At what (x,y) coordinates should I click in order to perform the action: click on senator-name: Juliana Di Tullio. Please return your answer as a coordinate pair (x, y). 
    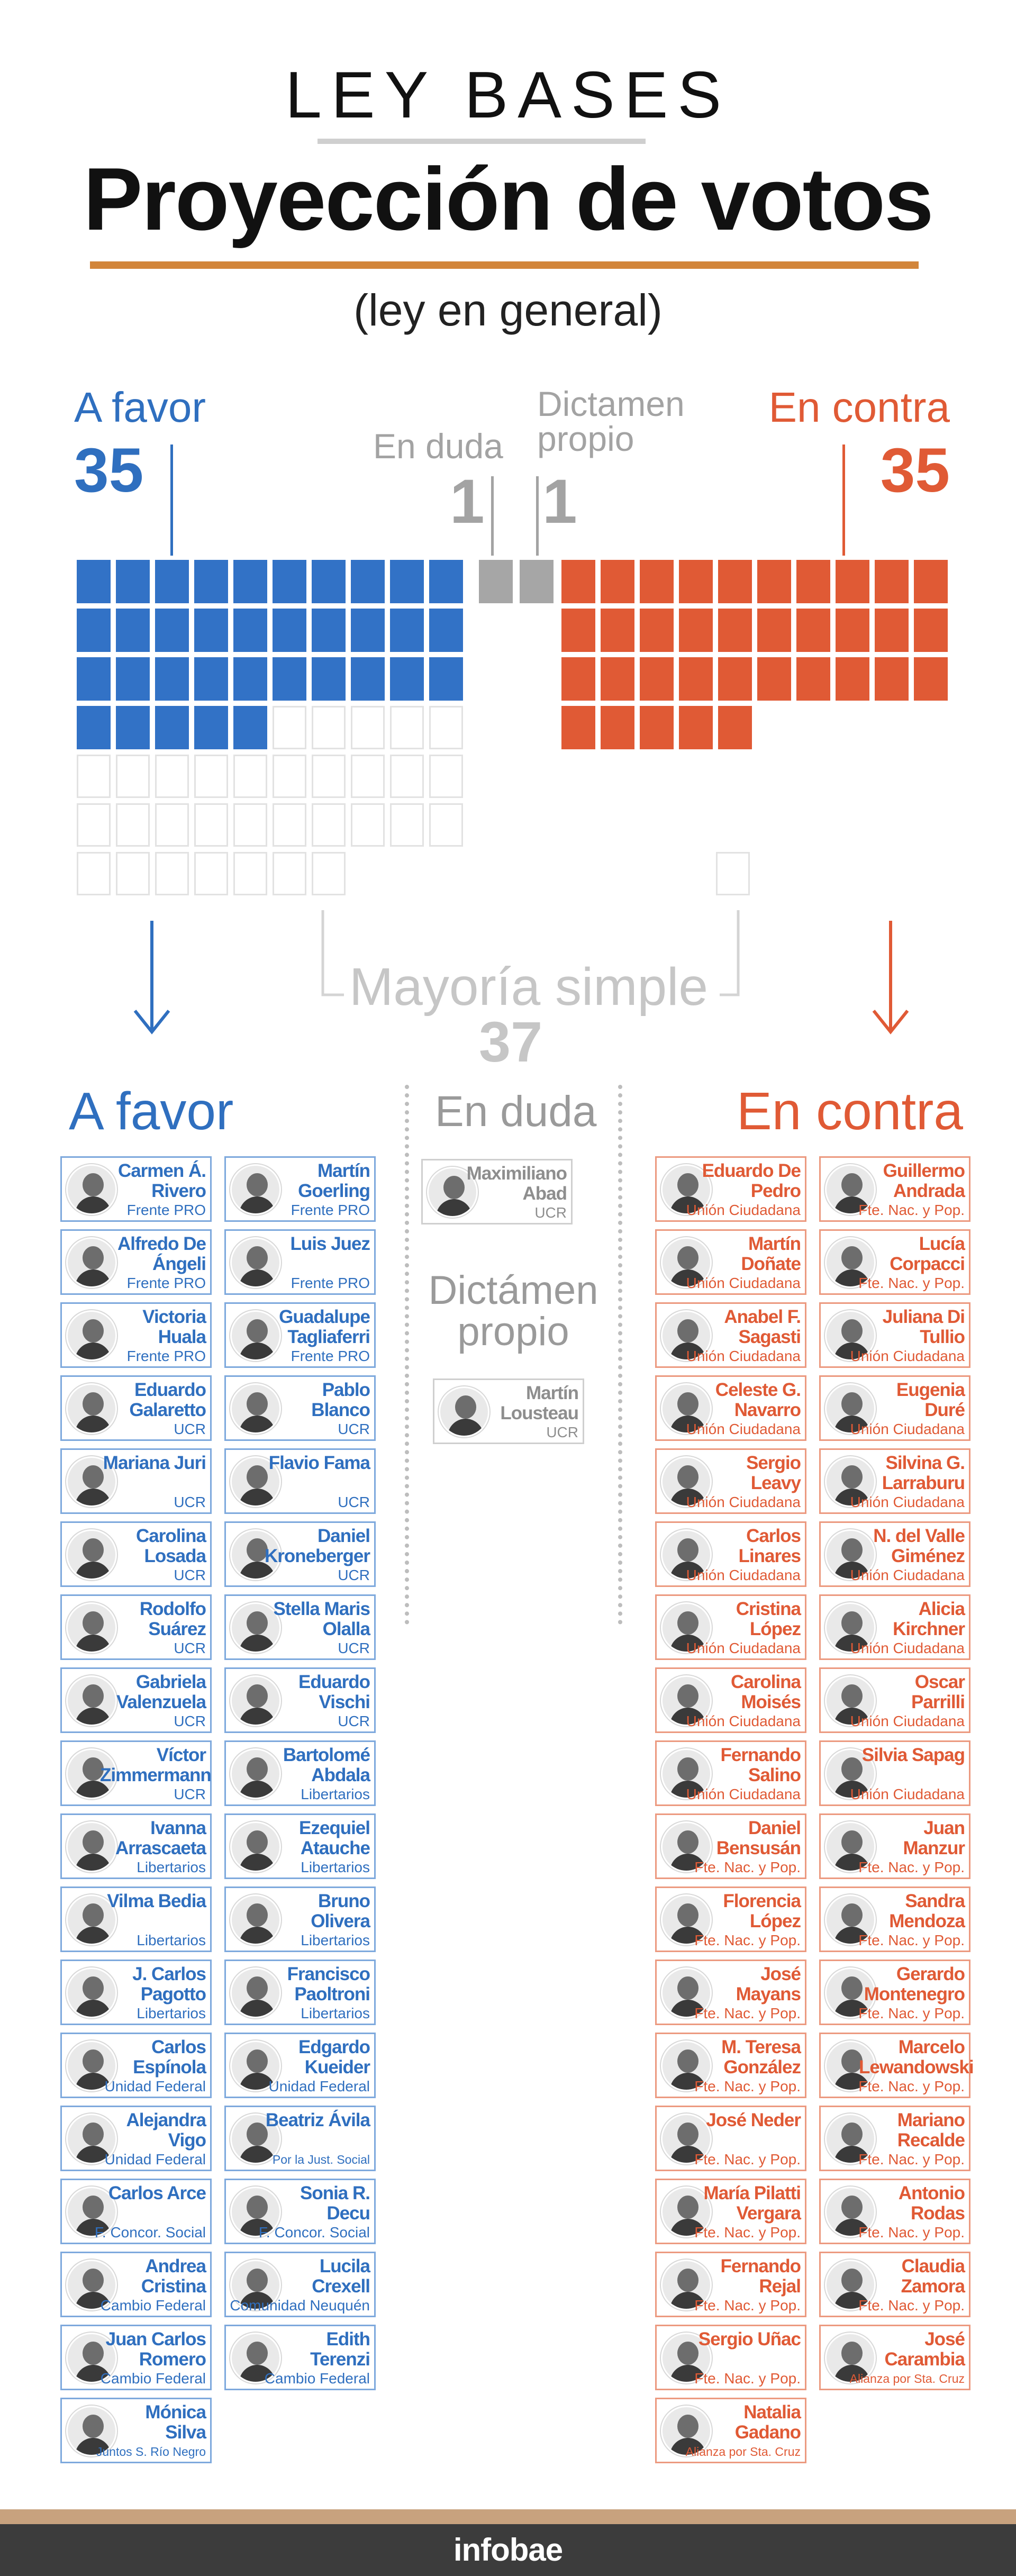
    Looking at the image, I should click on (923, 1327).